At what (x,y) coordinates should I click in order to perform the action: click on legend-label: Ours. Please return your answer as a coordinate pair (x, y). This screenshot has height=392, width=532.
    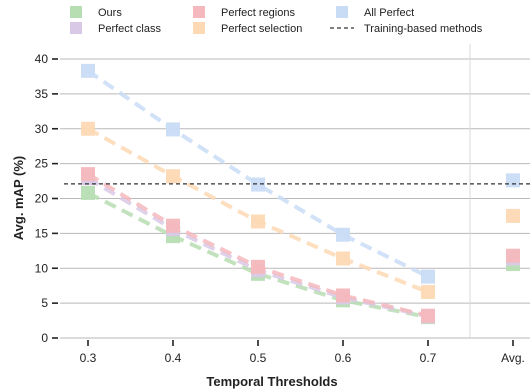
    Looking at the image, I should click on (110, 13).